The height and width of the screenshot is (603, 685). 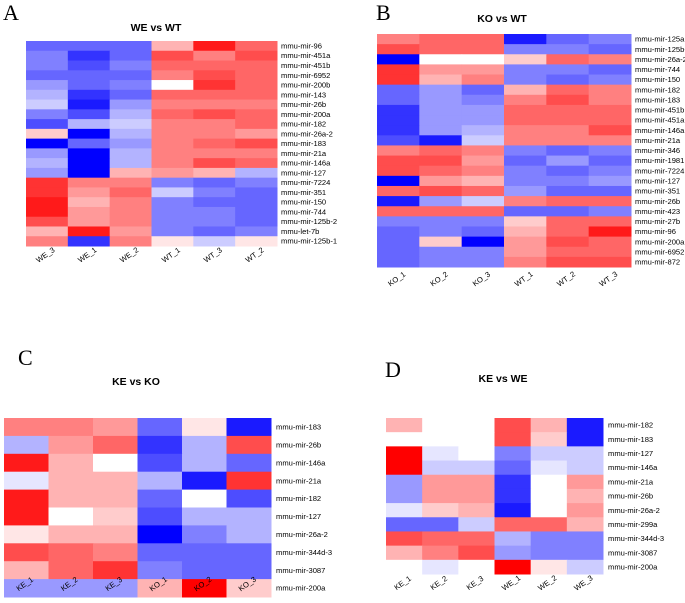 What do you see at coordinates (71, 445) in the screenshot?
I see `heatmap-cell-c-r1-c1` at bounding box center [71, 445].